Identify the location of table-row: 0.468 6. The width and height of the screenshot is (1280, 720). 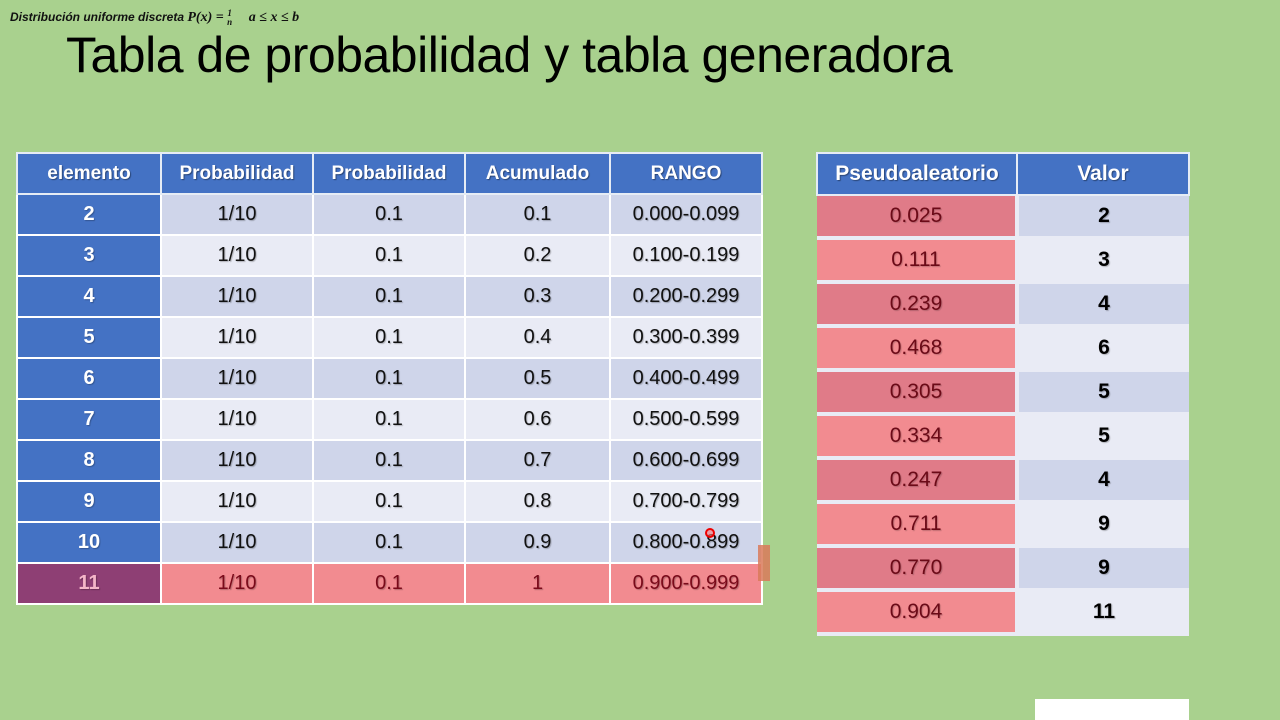
(1003, 349).